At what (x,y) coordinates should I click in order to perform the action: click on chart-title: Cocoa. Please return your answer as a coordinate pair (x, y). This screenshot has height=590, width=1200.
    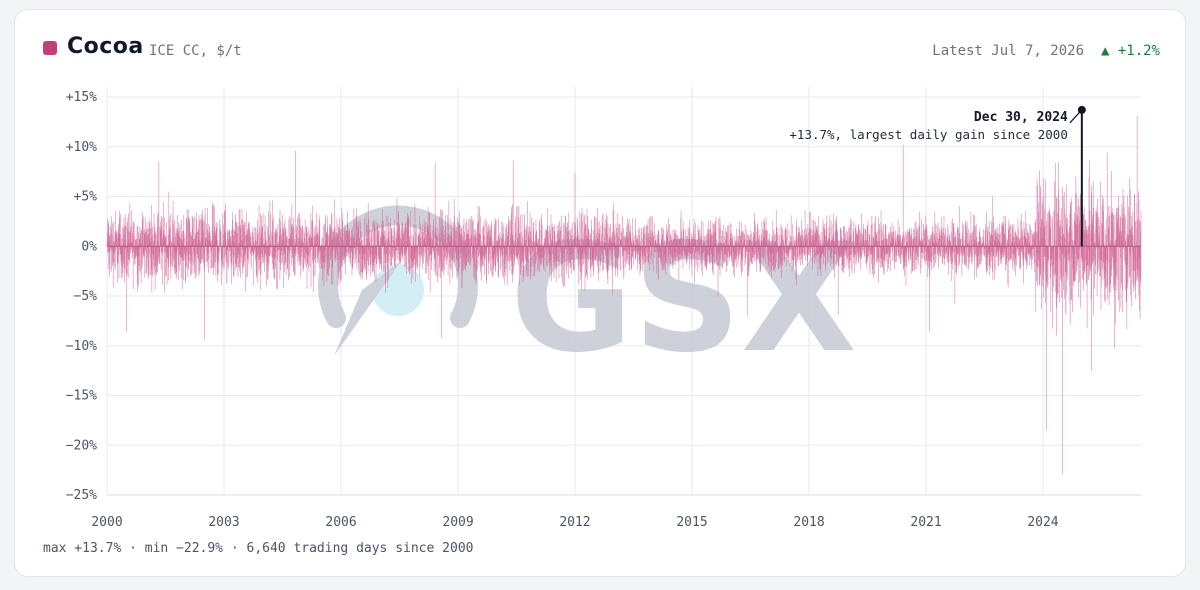
    Looking at the image, I should click on (105, 46).